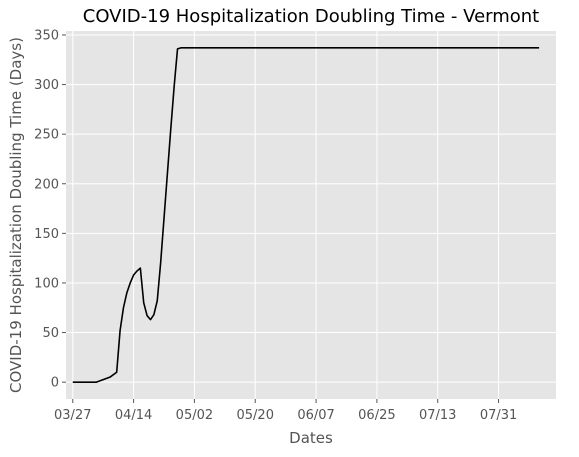 The height and width of the screenshot is (457, 579). Describe the element at coordinates (46, 283) in the screenshot. I see `y-tick-label: 100` at that location.